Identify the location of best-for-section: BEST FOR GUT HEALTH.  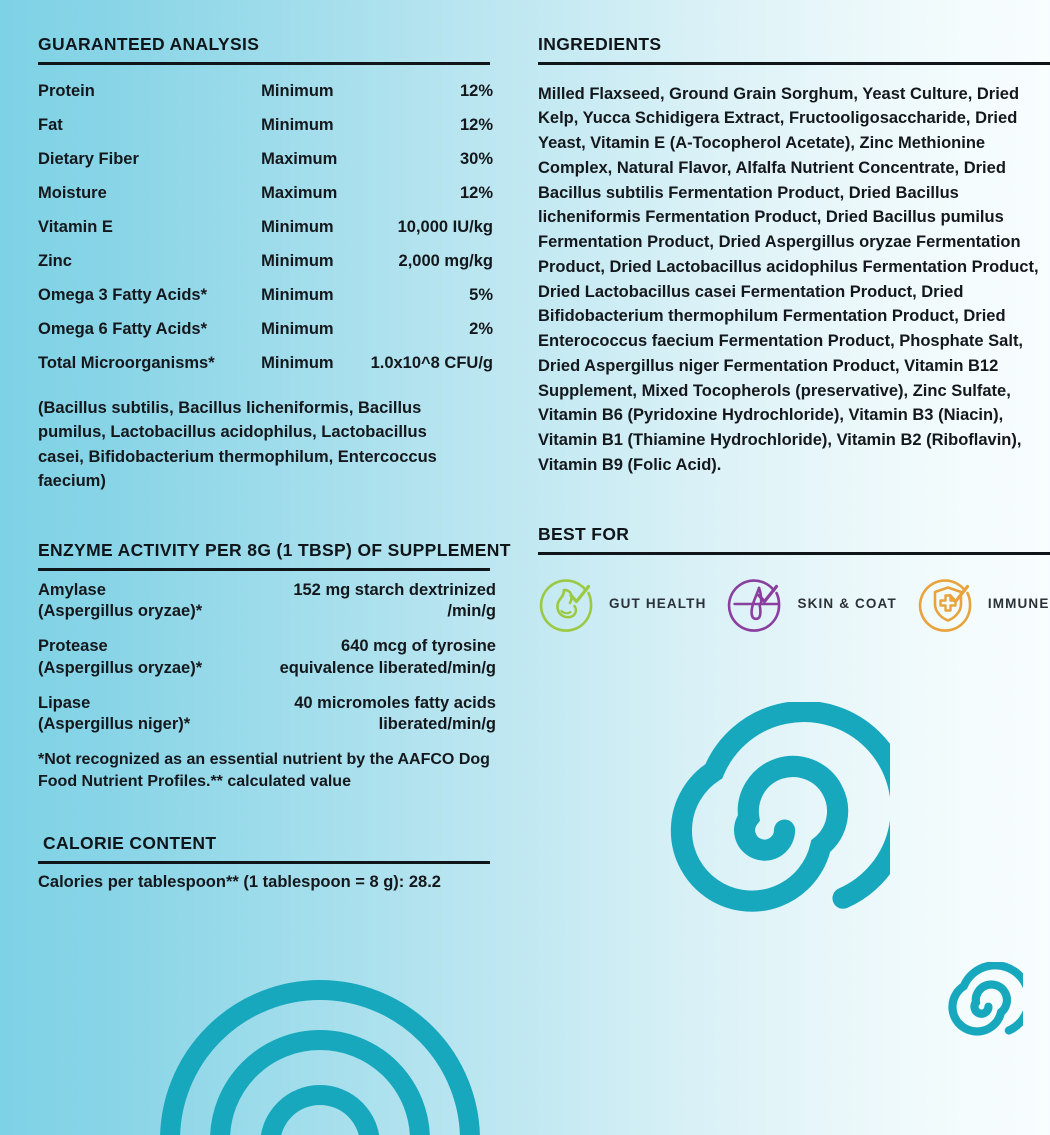
(794, 579).